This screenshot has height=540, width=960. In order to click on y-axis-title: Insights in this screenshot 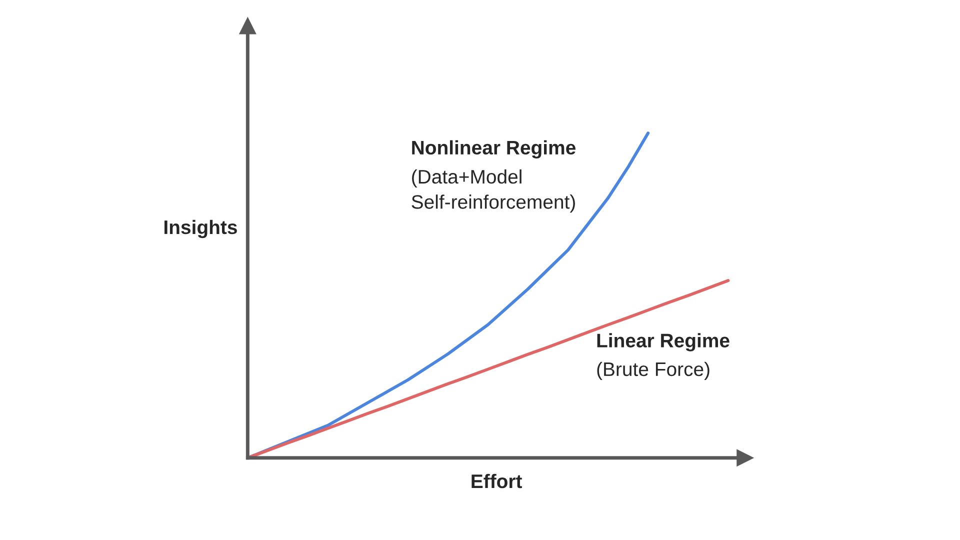, I will do `click(200, 229)`.